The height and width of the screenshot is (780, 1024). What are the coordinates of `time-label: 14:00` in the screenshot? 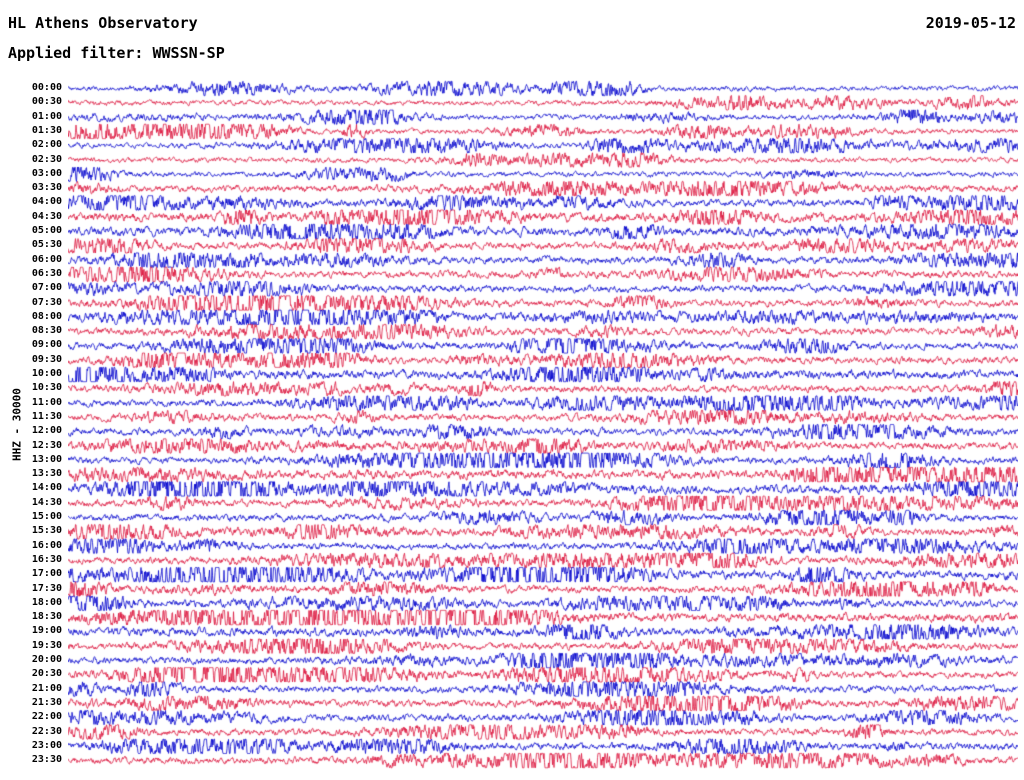 It's located at (46, 488).